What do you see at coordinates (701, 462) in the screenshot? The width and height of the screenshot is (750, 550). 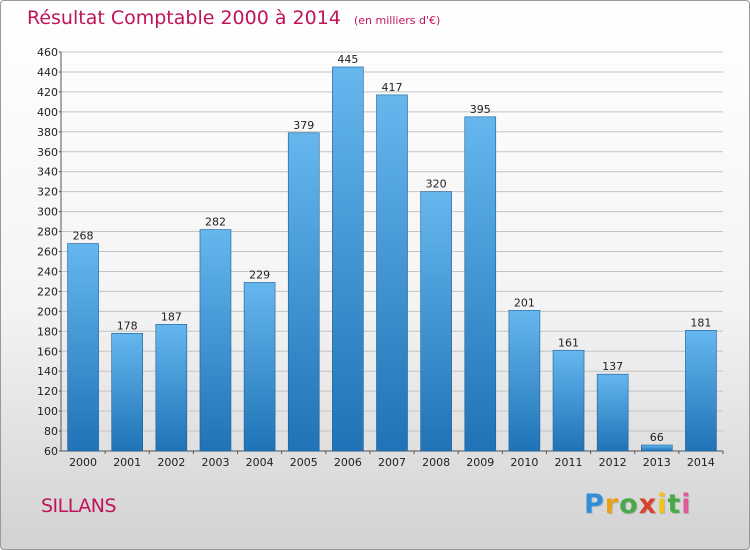 I see `x-tick-label-2014: 2014` at bounding box center [701, 462].